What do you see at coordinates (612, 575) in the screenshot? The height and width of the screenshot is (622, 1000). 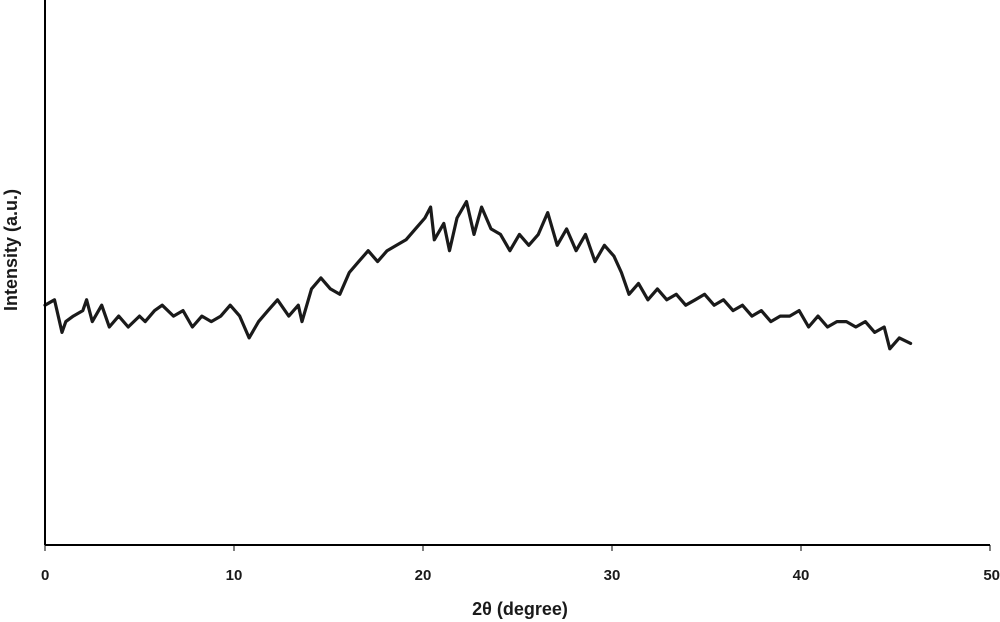 I see `x-tick-label: 30` at bounding box center [612, 575].